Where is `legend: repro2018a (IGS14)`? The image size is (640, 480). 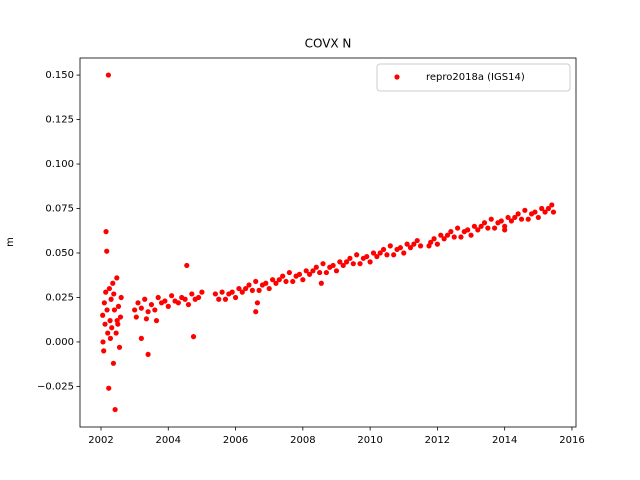 legend: repro2018a (IGS14) is located at coordinates (473, 77).